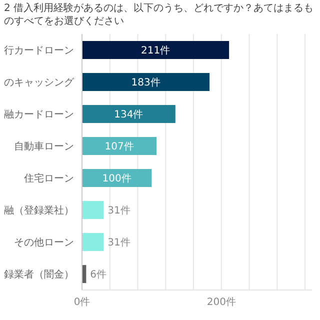  I want to click on y-tick-label: その他ローン, so click(44, 242).